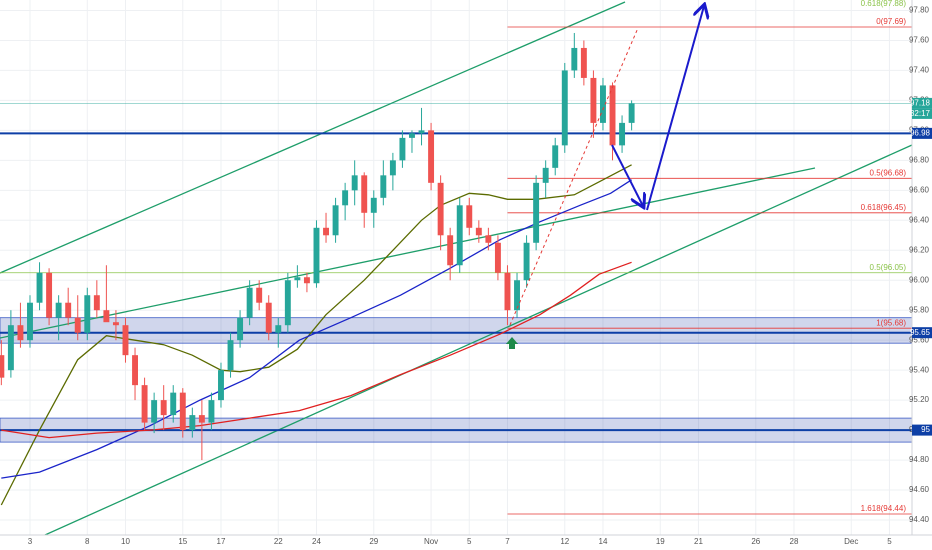 This screenshot has height=550, width=932. What do you see at coordinates (919, 10) in the screenshot?
I see `y-tick-label: 97.80` at bounding box center [919, 10].